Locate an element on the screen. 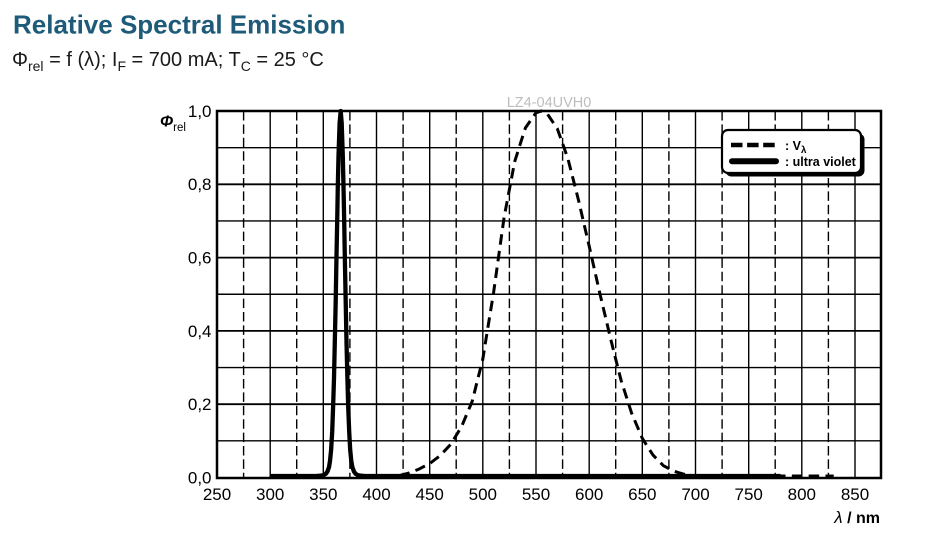 This screenshot has height=554, width=932. svg-text: Relative Spectral Emission is located at coordinates (179, 25).